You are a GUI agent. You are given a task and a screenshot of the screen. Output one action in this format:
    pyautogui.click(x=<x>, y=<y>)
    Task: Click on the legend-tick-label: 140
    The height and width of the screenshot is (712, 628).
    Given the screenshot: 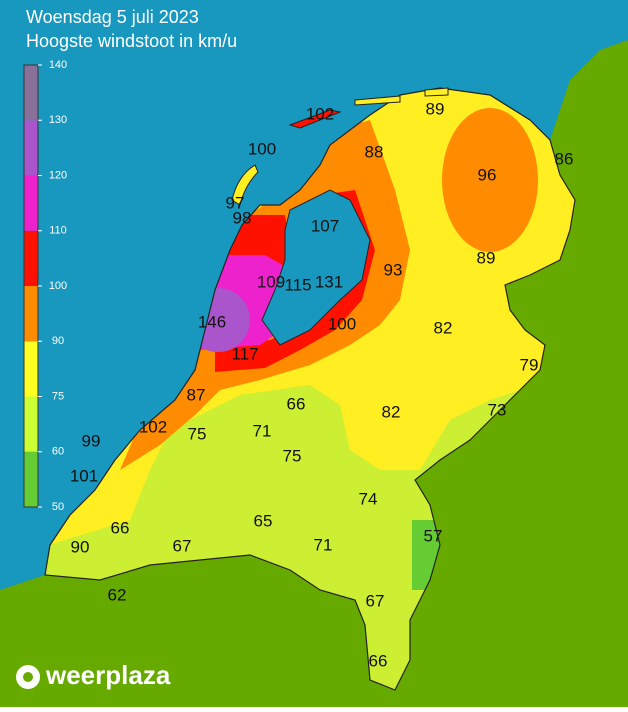 What is the action you would take?
    pyautogui.click(x=58, y=65)
    